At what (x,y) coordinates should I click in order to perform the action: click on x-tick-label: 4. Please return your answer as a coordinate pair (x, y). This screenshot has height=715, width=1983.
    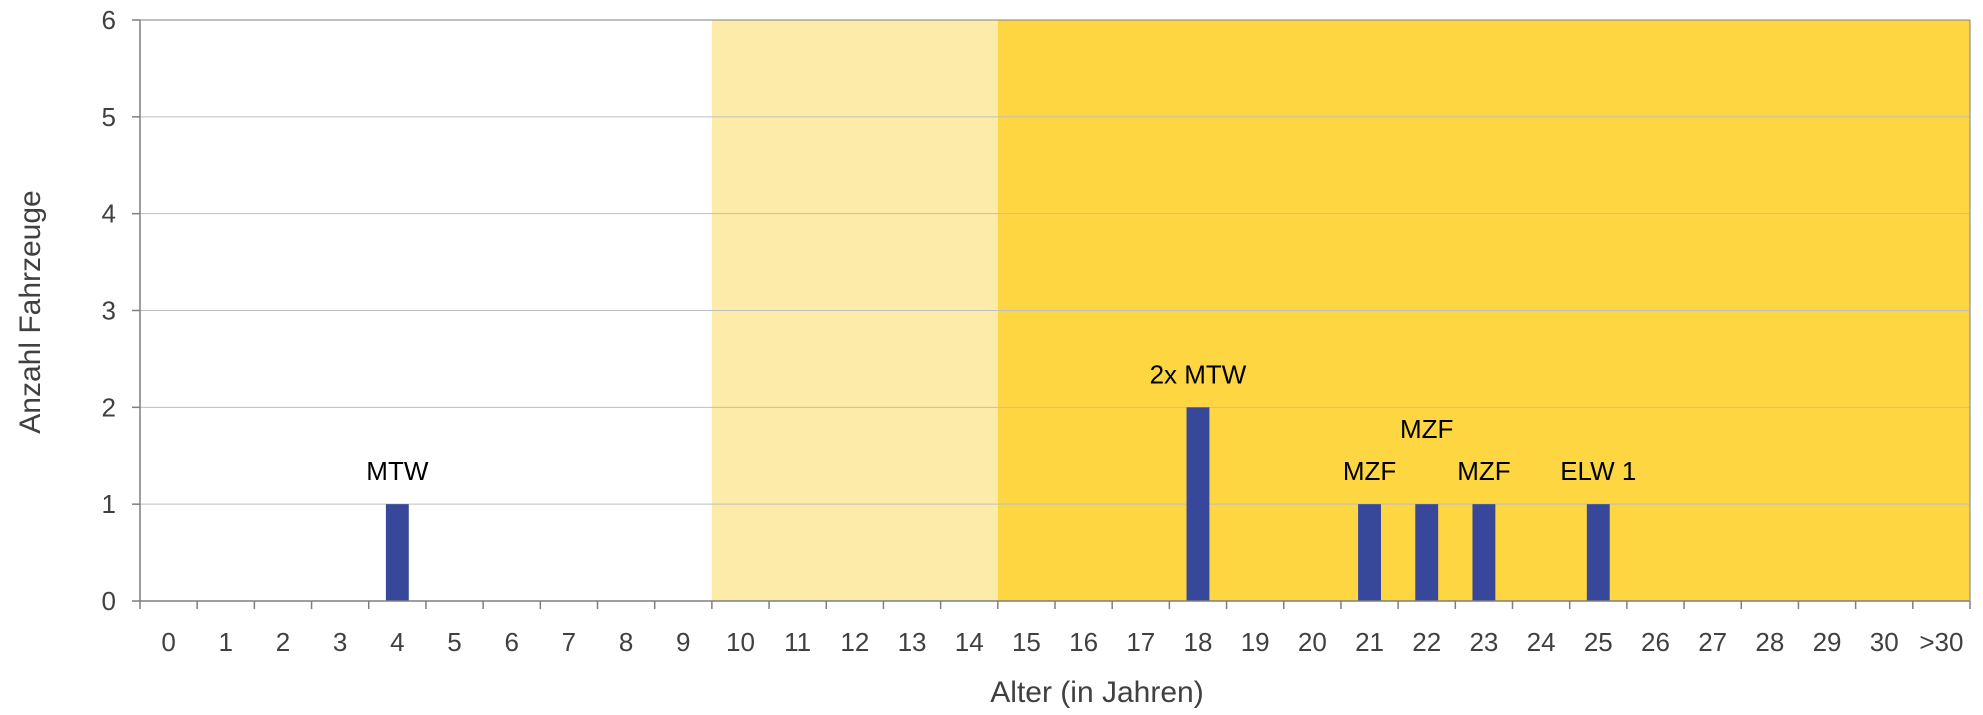
    Looking at the image, I should click on (397, 642).